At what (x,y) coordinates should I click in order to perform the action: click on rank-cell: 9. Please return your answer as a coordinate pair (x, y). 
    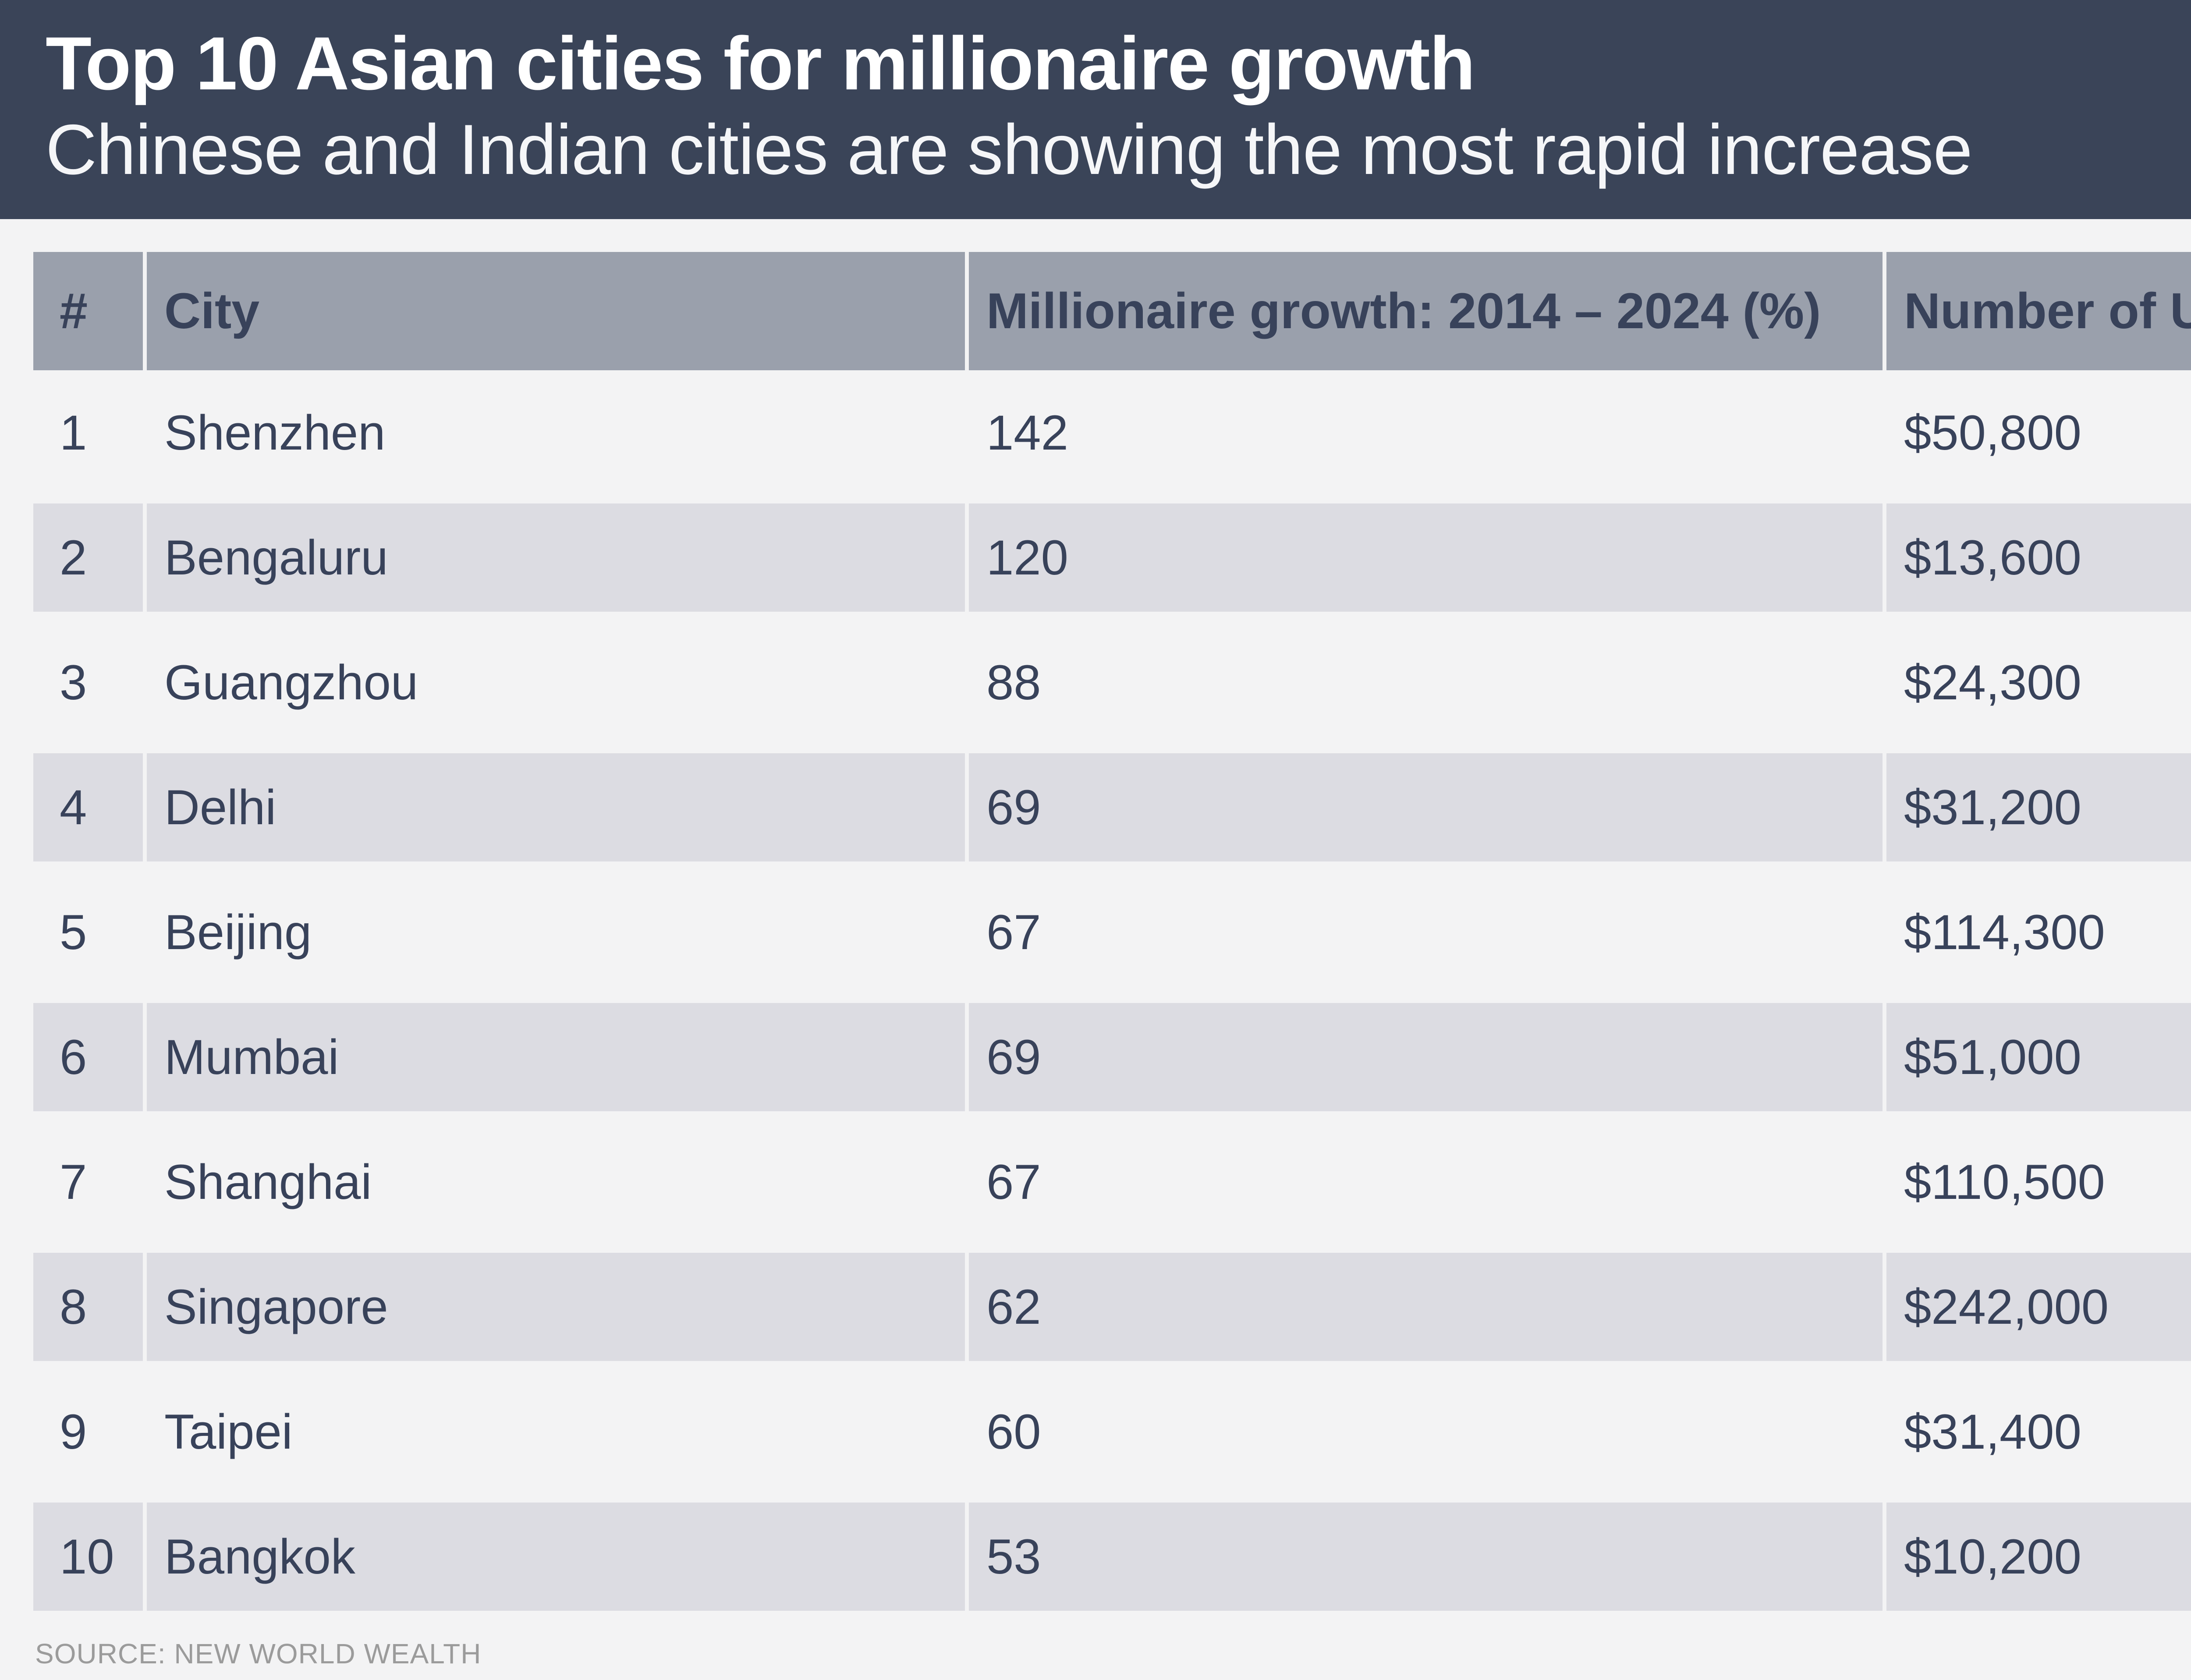
    Looking at the image, I should click on (73, 1431).